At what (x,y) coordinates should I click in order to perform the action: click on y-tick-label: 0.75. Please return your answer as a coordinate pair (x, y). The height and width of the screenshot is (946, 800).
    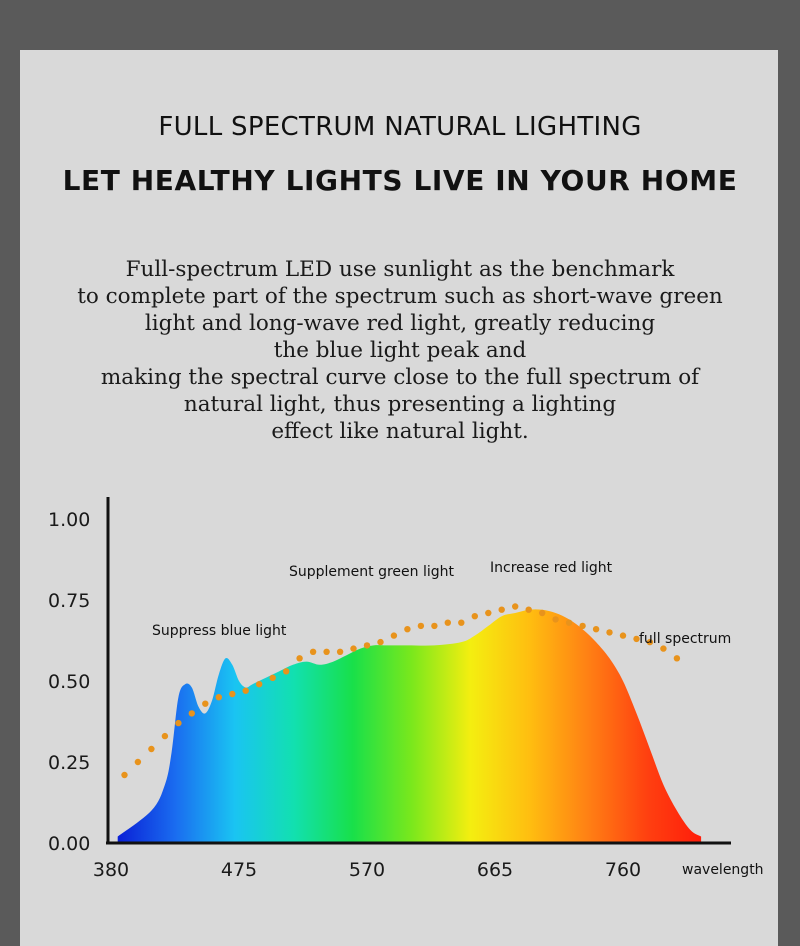
    Looking at the image, I should click on (69, 601).